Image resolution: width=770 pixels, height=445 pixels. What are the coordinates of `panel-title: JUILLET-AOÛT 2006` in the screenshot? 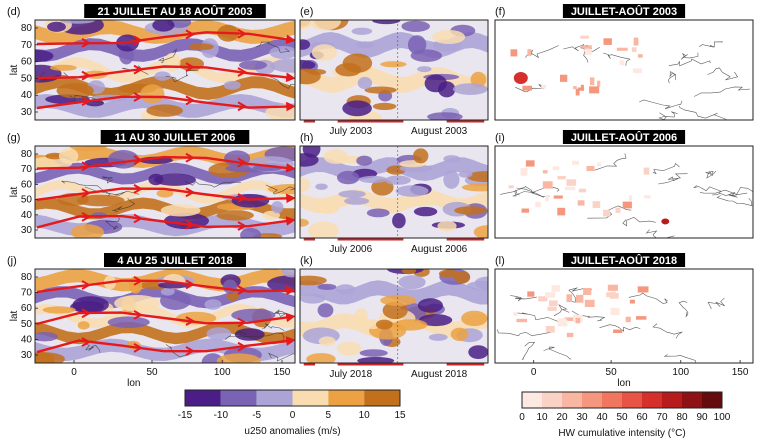 It's located at (624, 137).